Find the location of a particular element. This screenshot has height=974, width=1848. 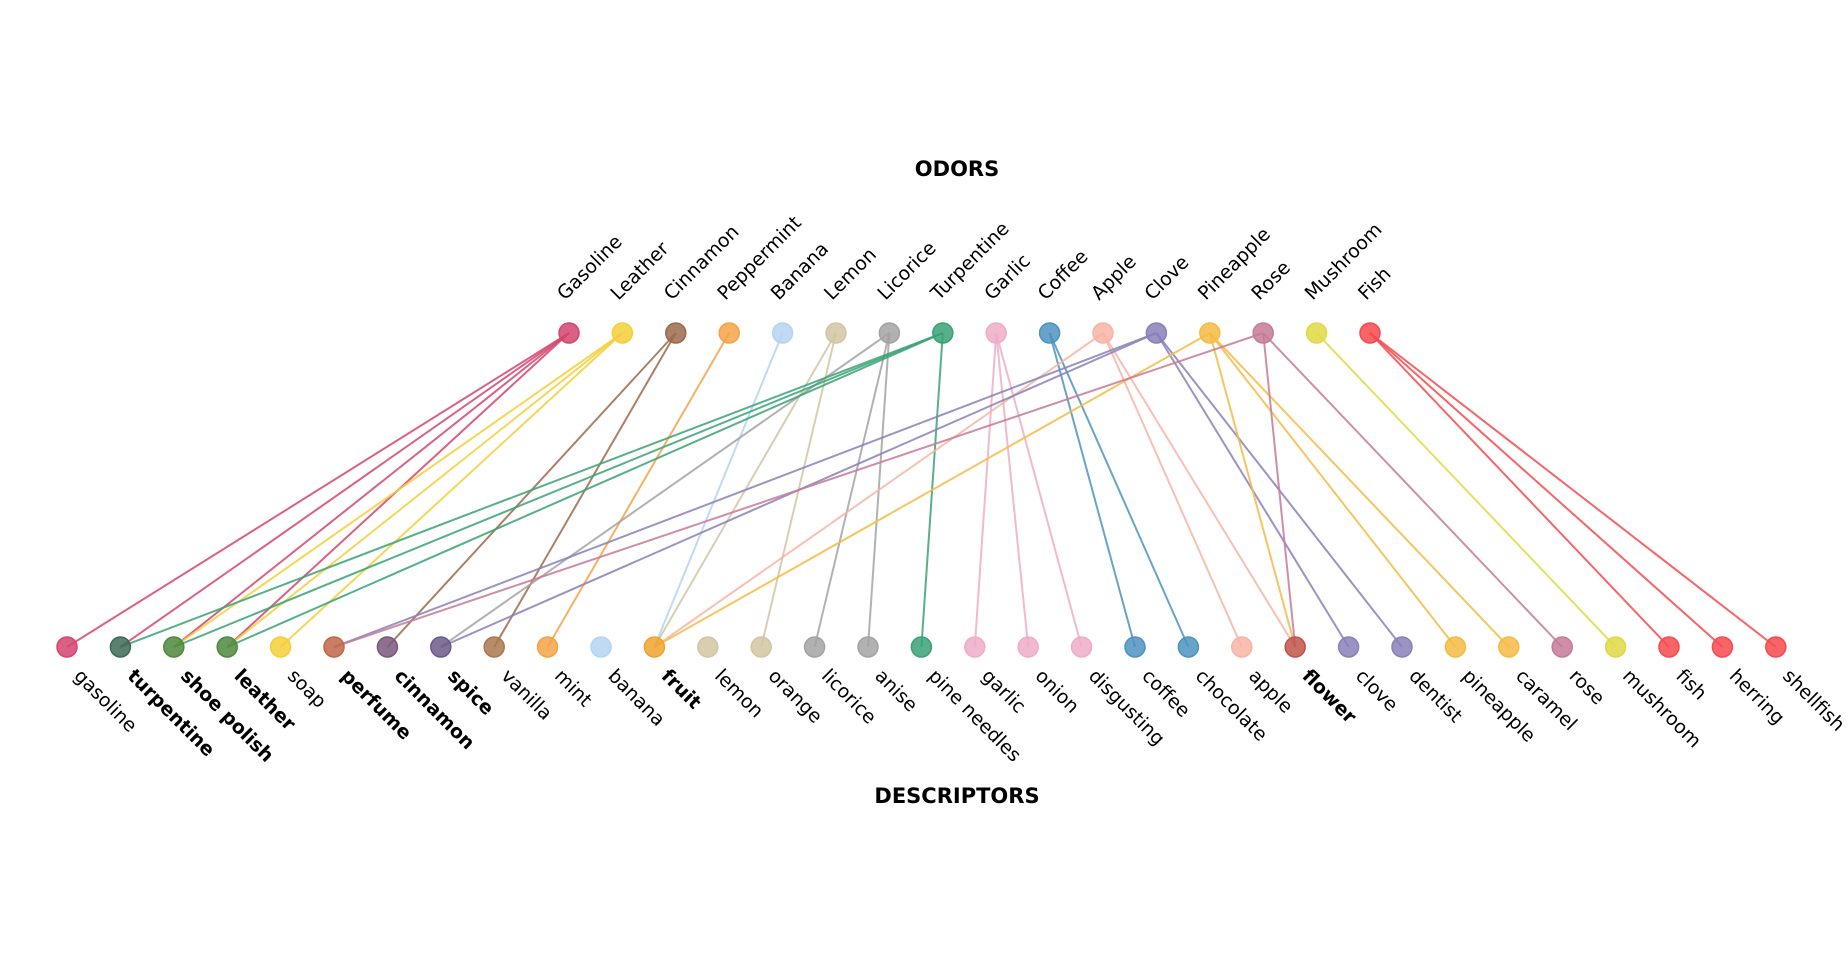

link-garlic-garlic is located at coordinates (985, 490).